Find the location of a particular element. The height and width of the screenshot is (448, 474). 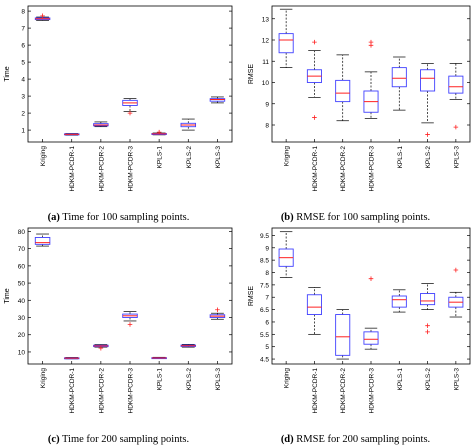

panel-a-ytick-label-6: 7 is located at coordinates (23, 29).